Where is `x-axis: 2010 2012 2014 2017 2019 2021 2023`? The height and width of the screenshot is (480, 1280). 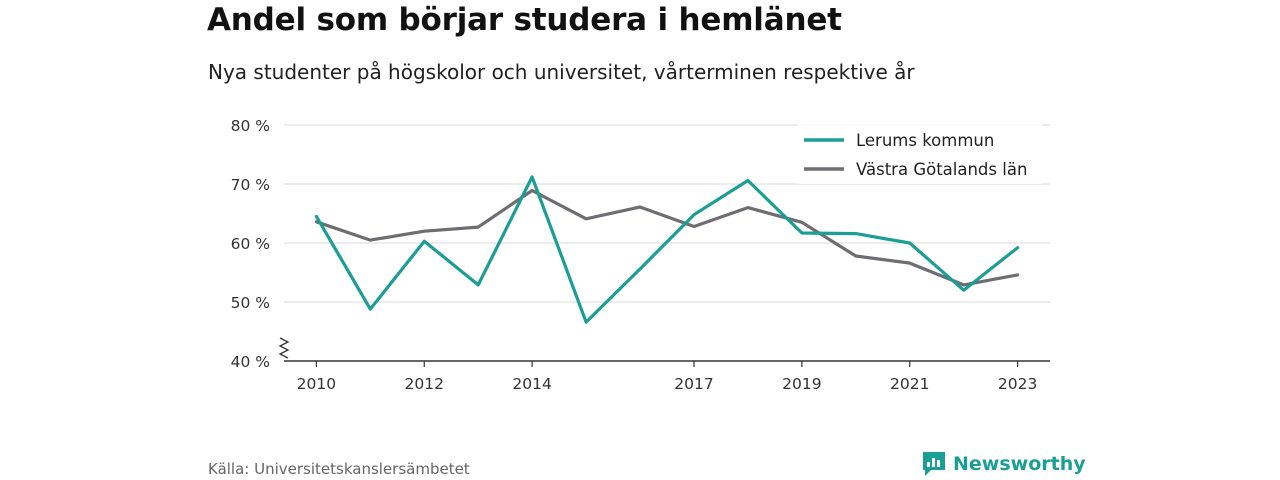
x-axis: 2010 2012 2014 2017 2019 2021 2023 is located at coordinates (664, 365).